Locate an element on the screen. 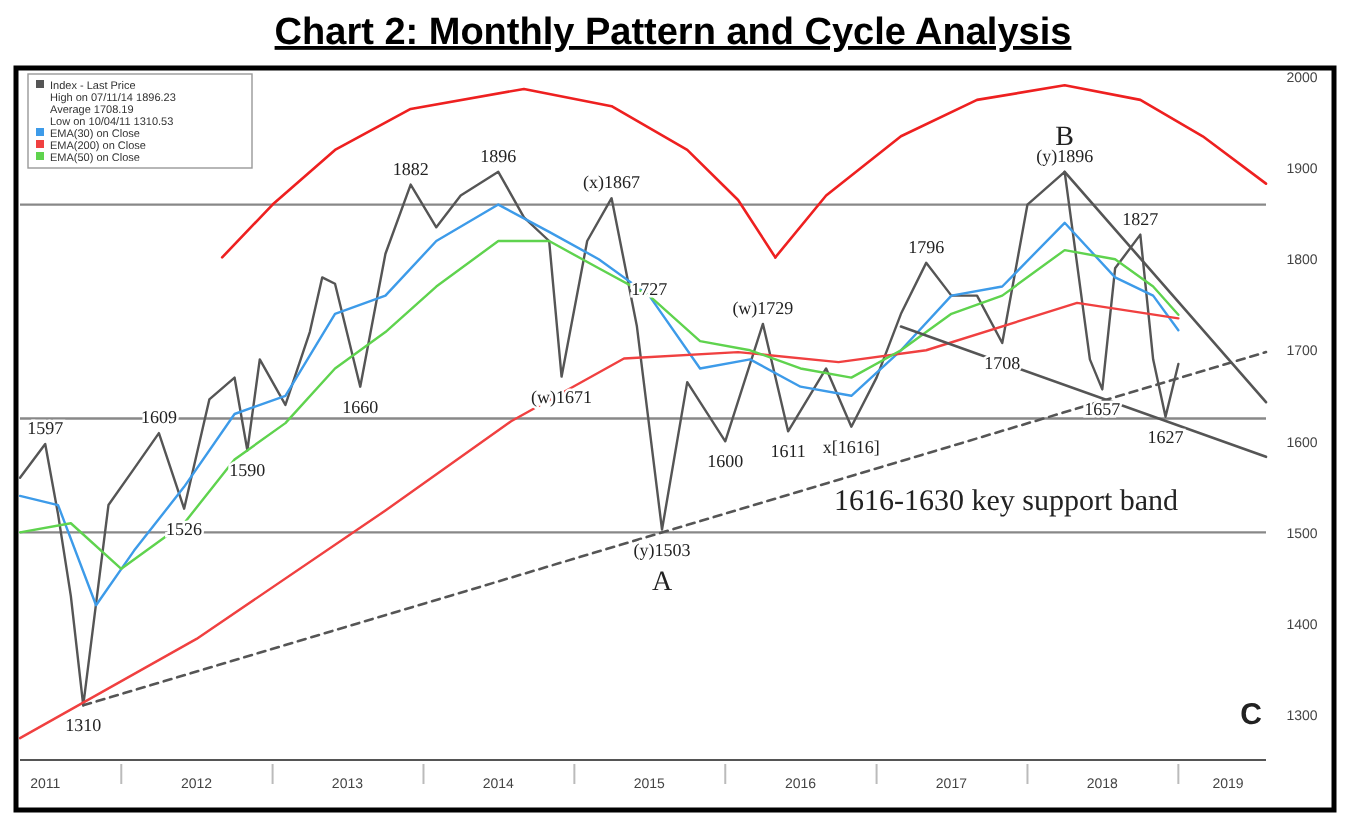 The height and width of the screenshot is (820, 1346). annotation: x[1616] is located at coordinates (851, 446).